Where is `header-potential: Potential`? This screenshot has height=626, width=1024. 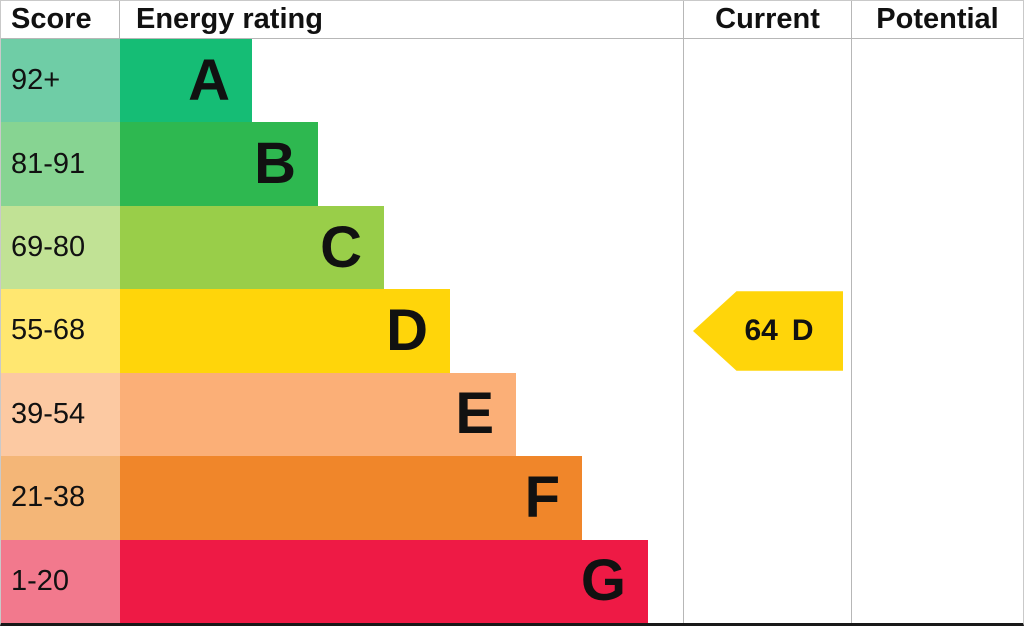
header-potential: Potential is located at coordinates (937, 19).